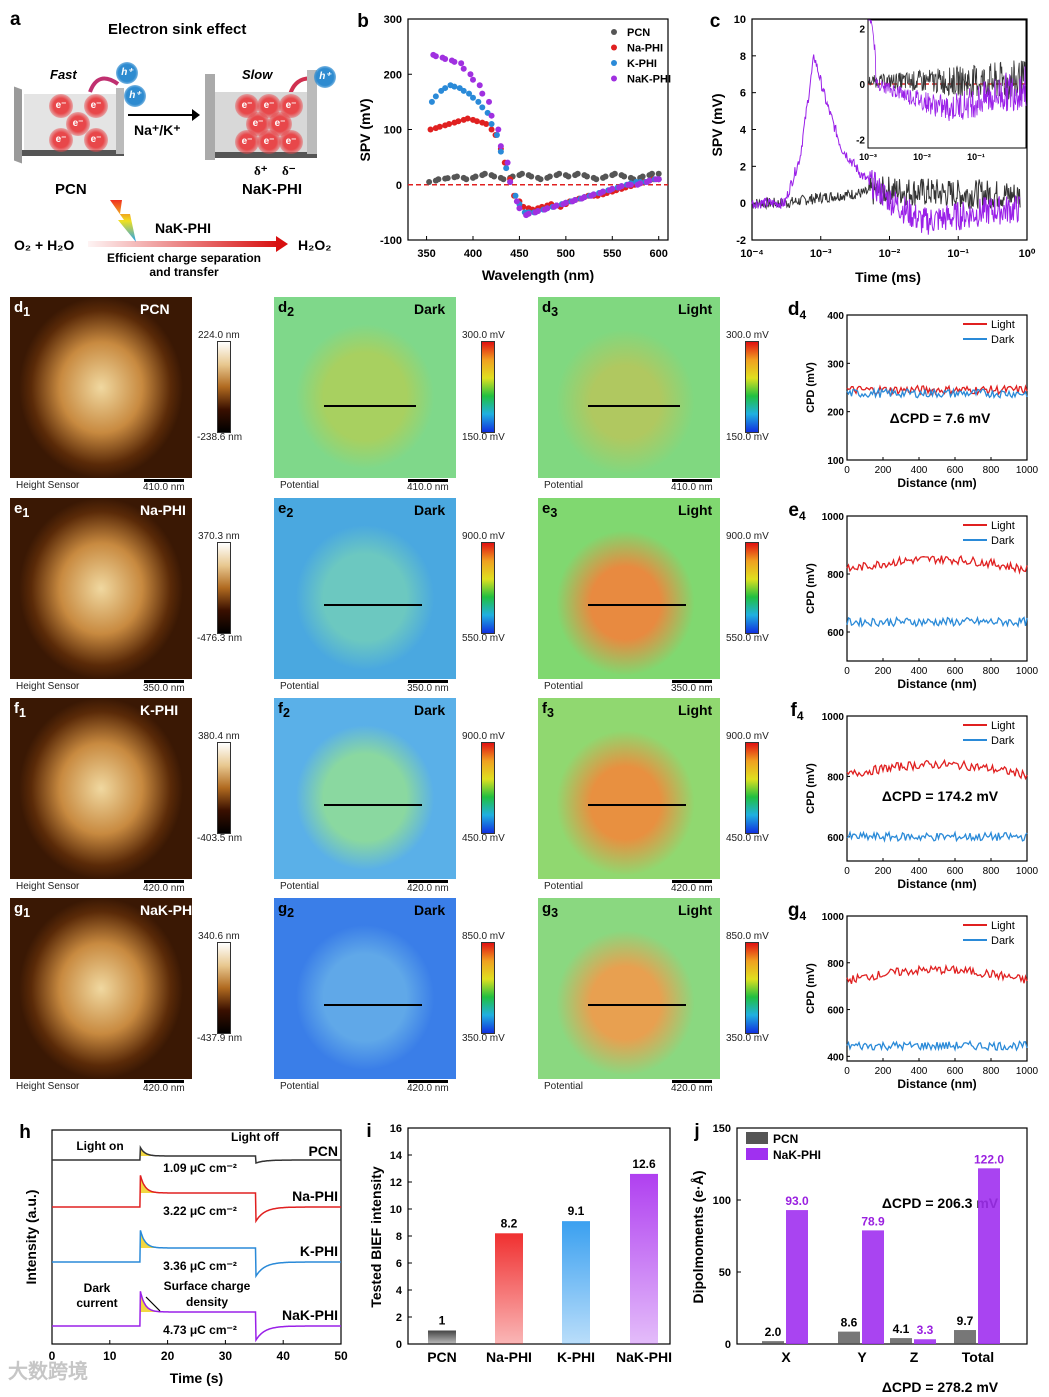 The image size is (1049, 1397). What do you see at coordinates (695, 710) in the screenshot?
I see `image-title: Light` at bounding box center [695, 710].